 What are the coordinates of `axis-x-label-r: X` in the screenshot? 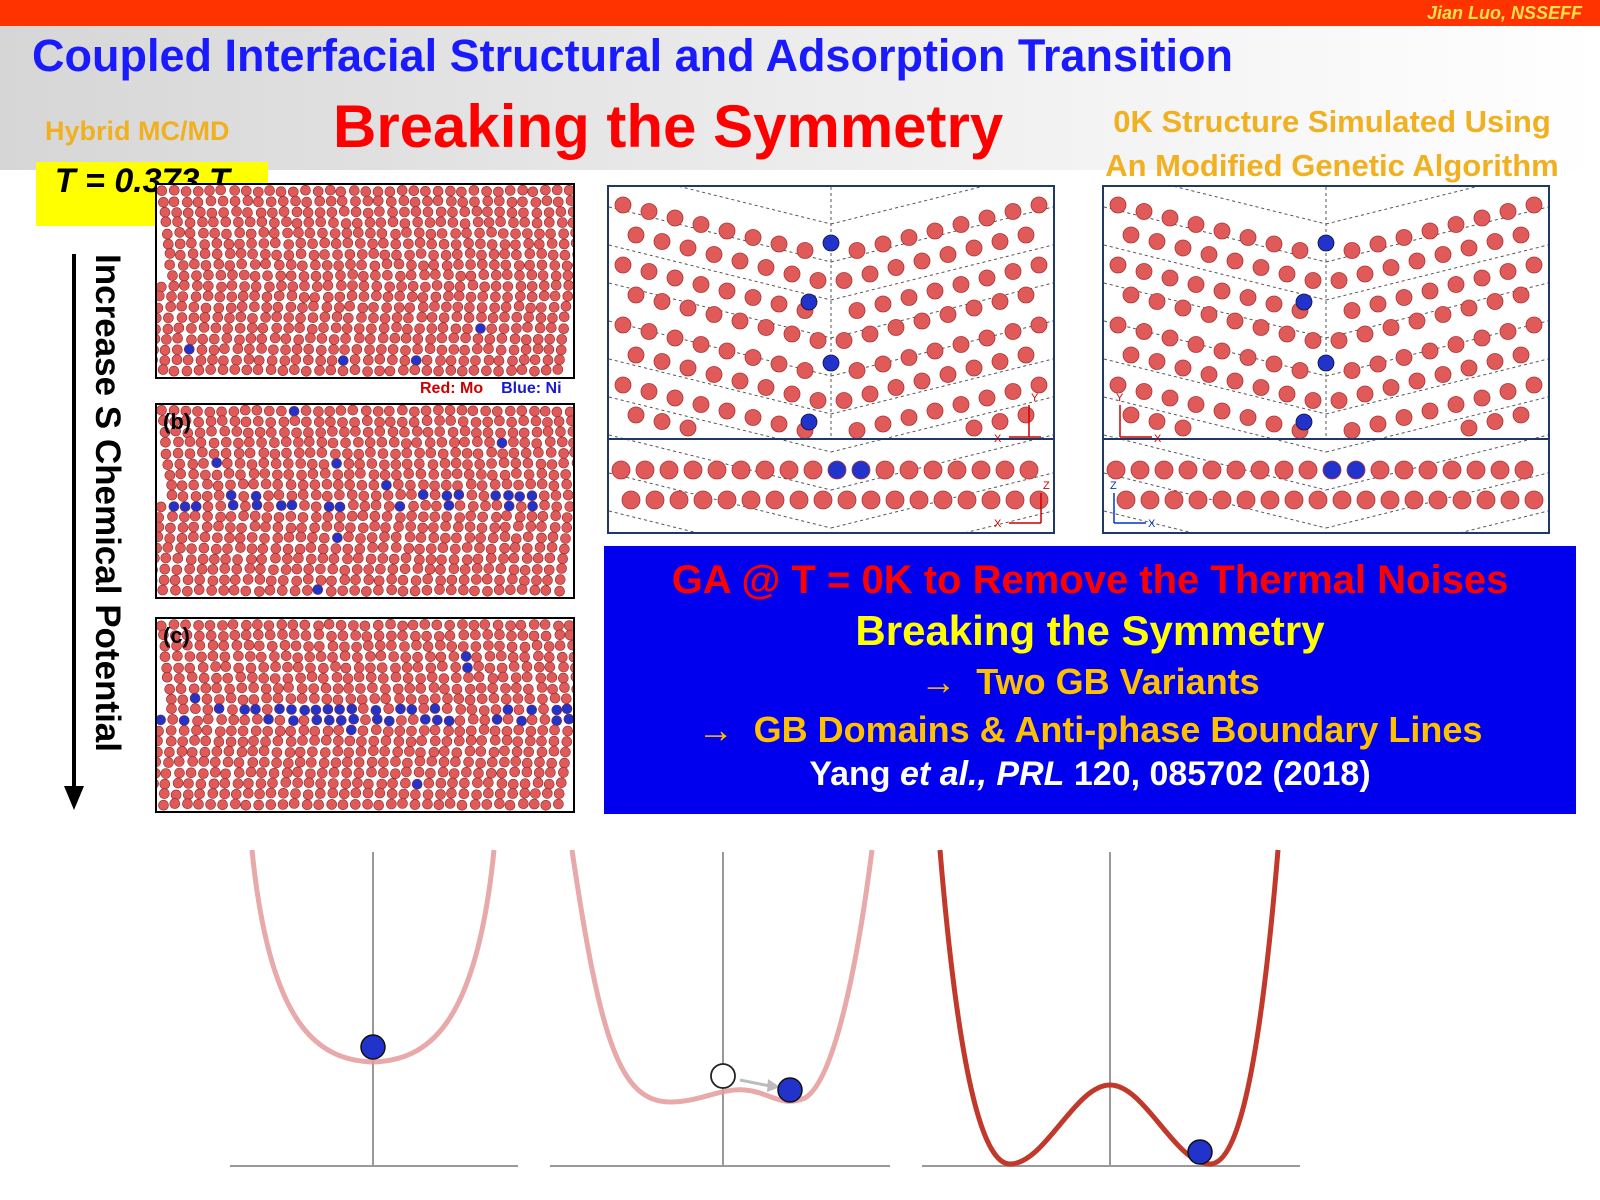 It's located at (1158, 439).